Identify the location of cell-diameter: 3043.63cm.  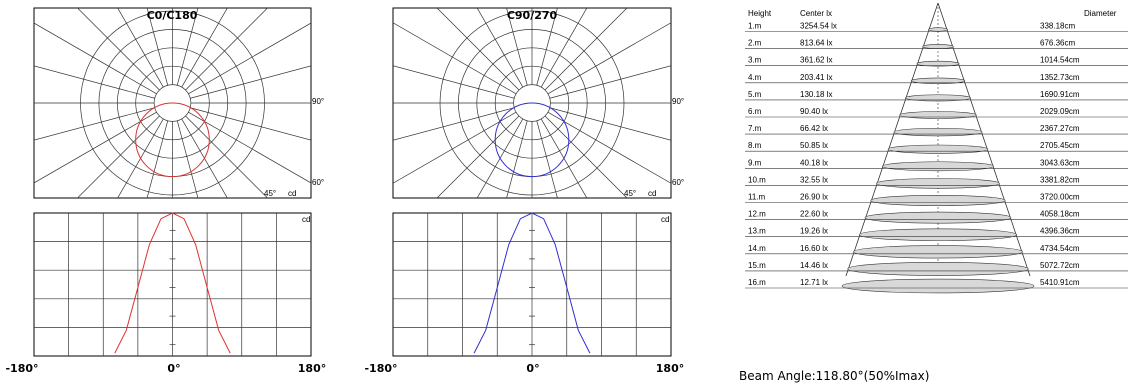
(1060, 162).